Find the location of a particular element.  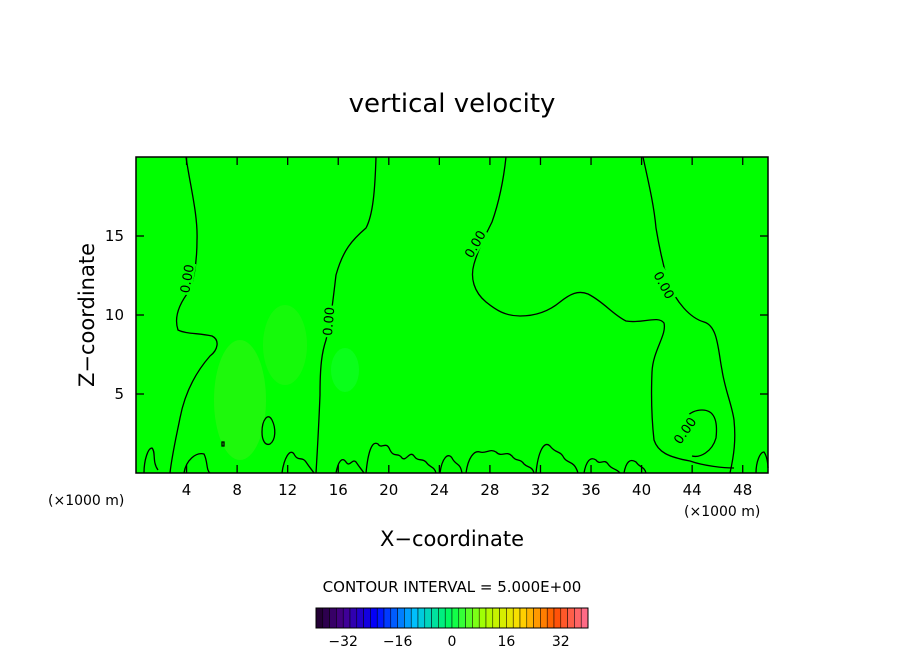

colorbar-tick-label: 16 is located at coordinates (506, 642).